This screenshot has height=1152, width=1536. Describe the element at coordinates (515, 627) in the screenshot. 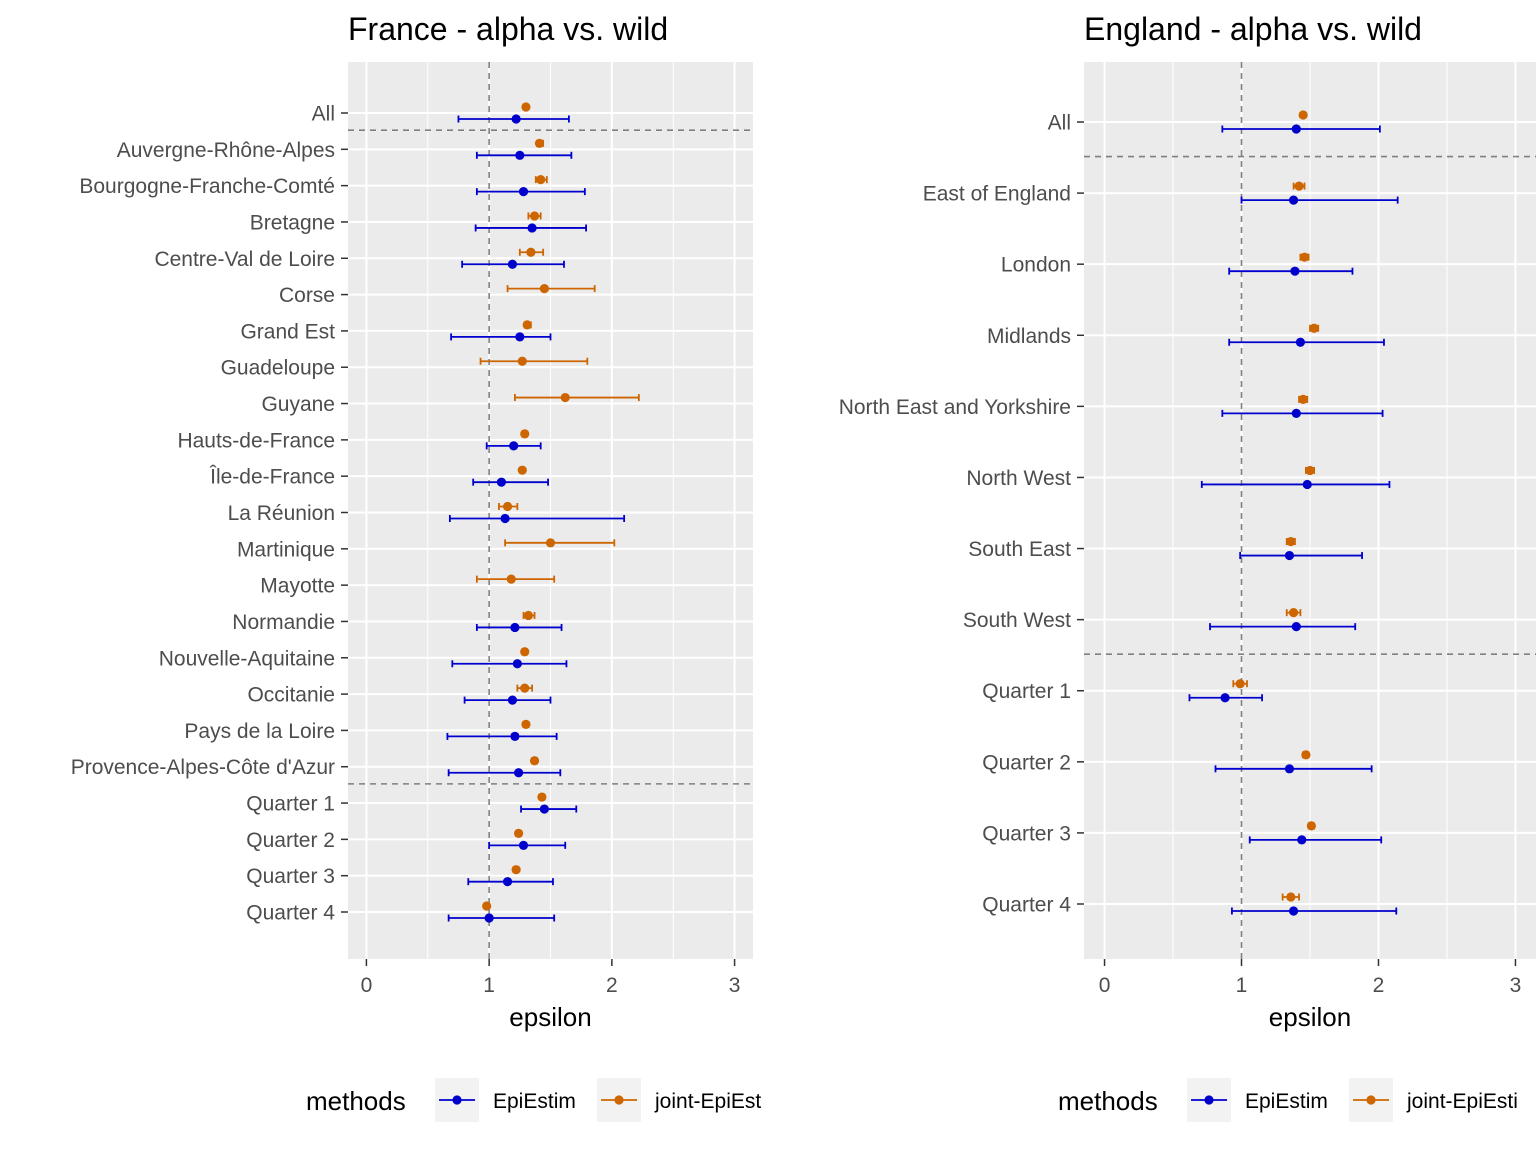

I see `data-point-epiestim-normandie` at that location.